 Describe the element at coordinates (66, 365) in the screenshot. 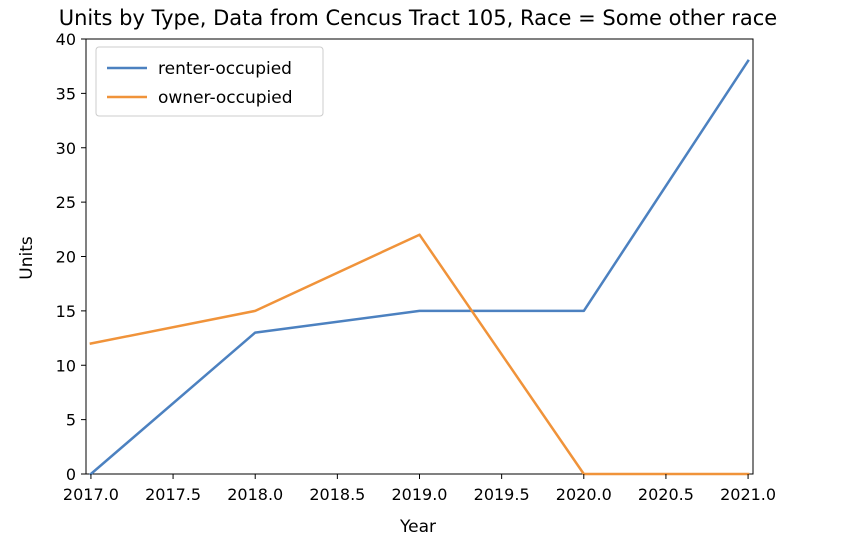

I see `y-tick-label: 10` at that location.